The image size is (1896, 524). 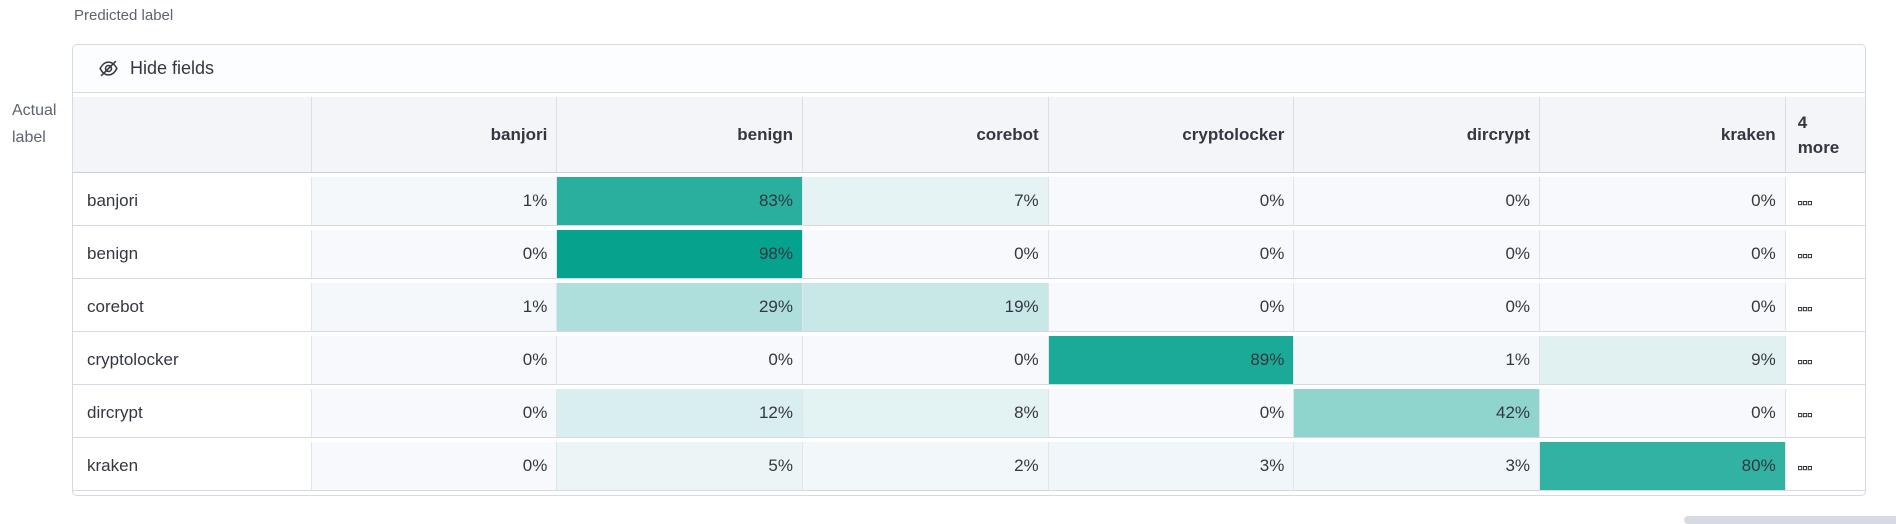 I want to click on matrix-cell: 98%, so click(x=680, y=254).